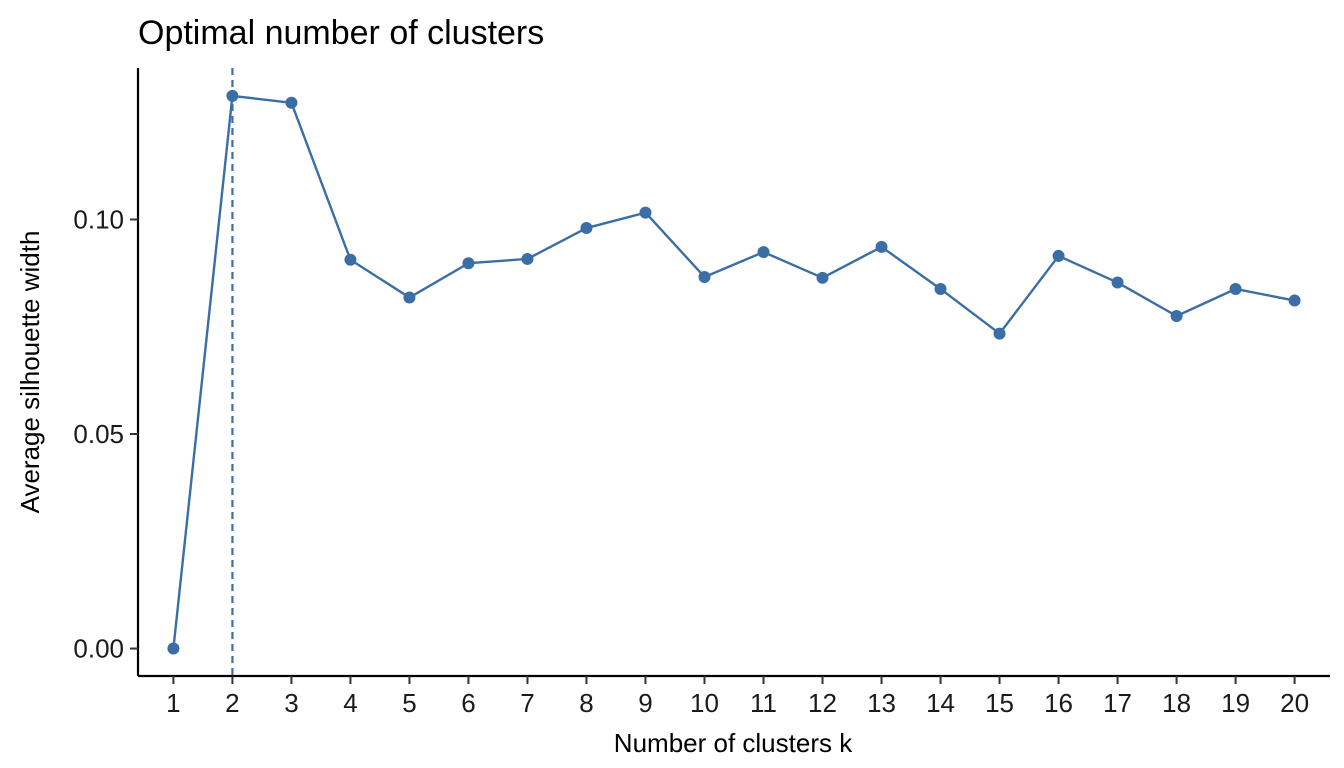 The height and width of the screenshot is (768, 1344). I want to click on x-tick-label: 1, so click(173, 703).